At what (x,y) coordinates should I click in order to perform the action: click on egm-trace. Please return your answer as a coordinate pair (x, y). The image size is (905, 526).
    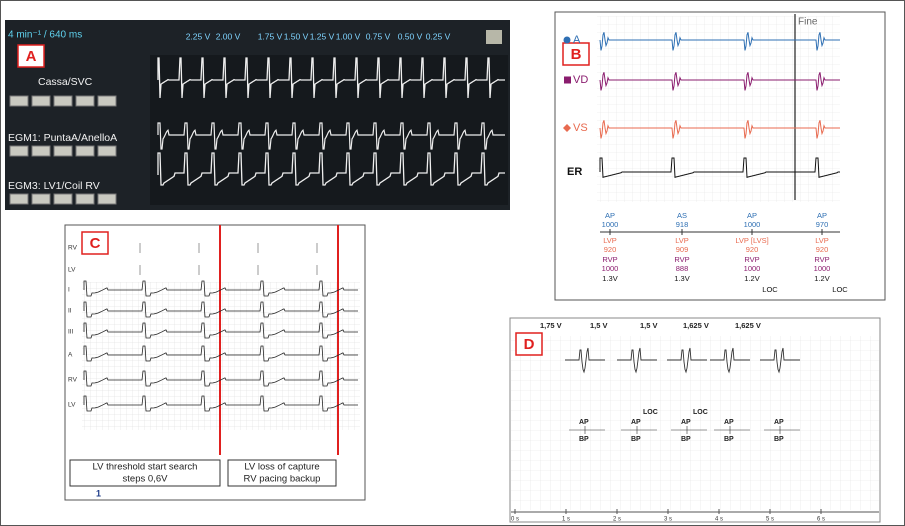
    Looking at the image, I should click on (331, 78).